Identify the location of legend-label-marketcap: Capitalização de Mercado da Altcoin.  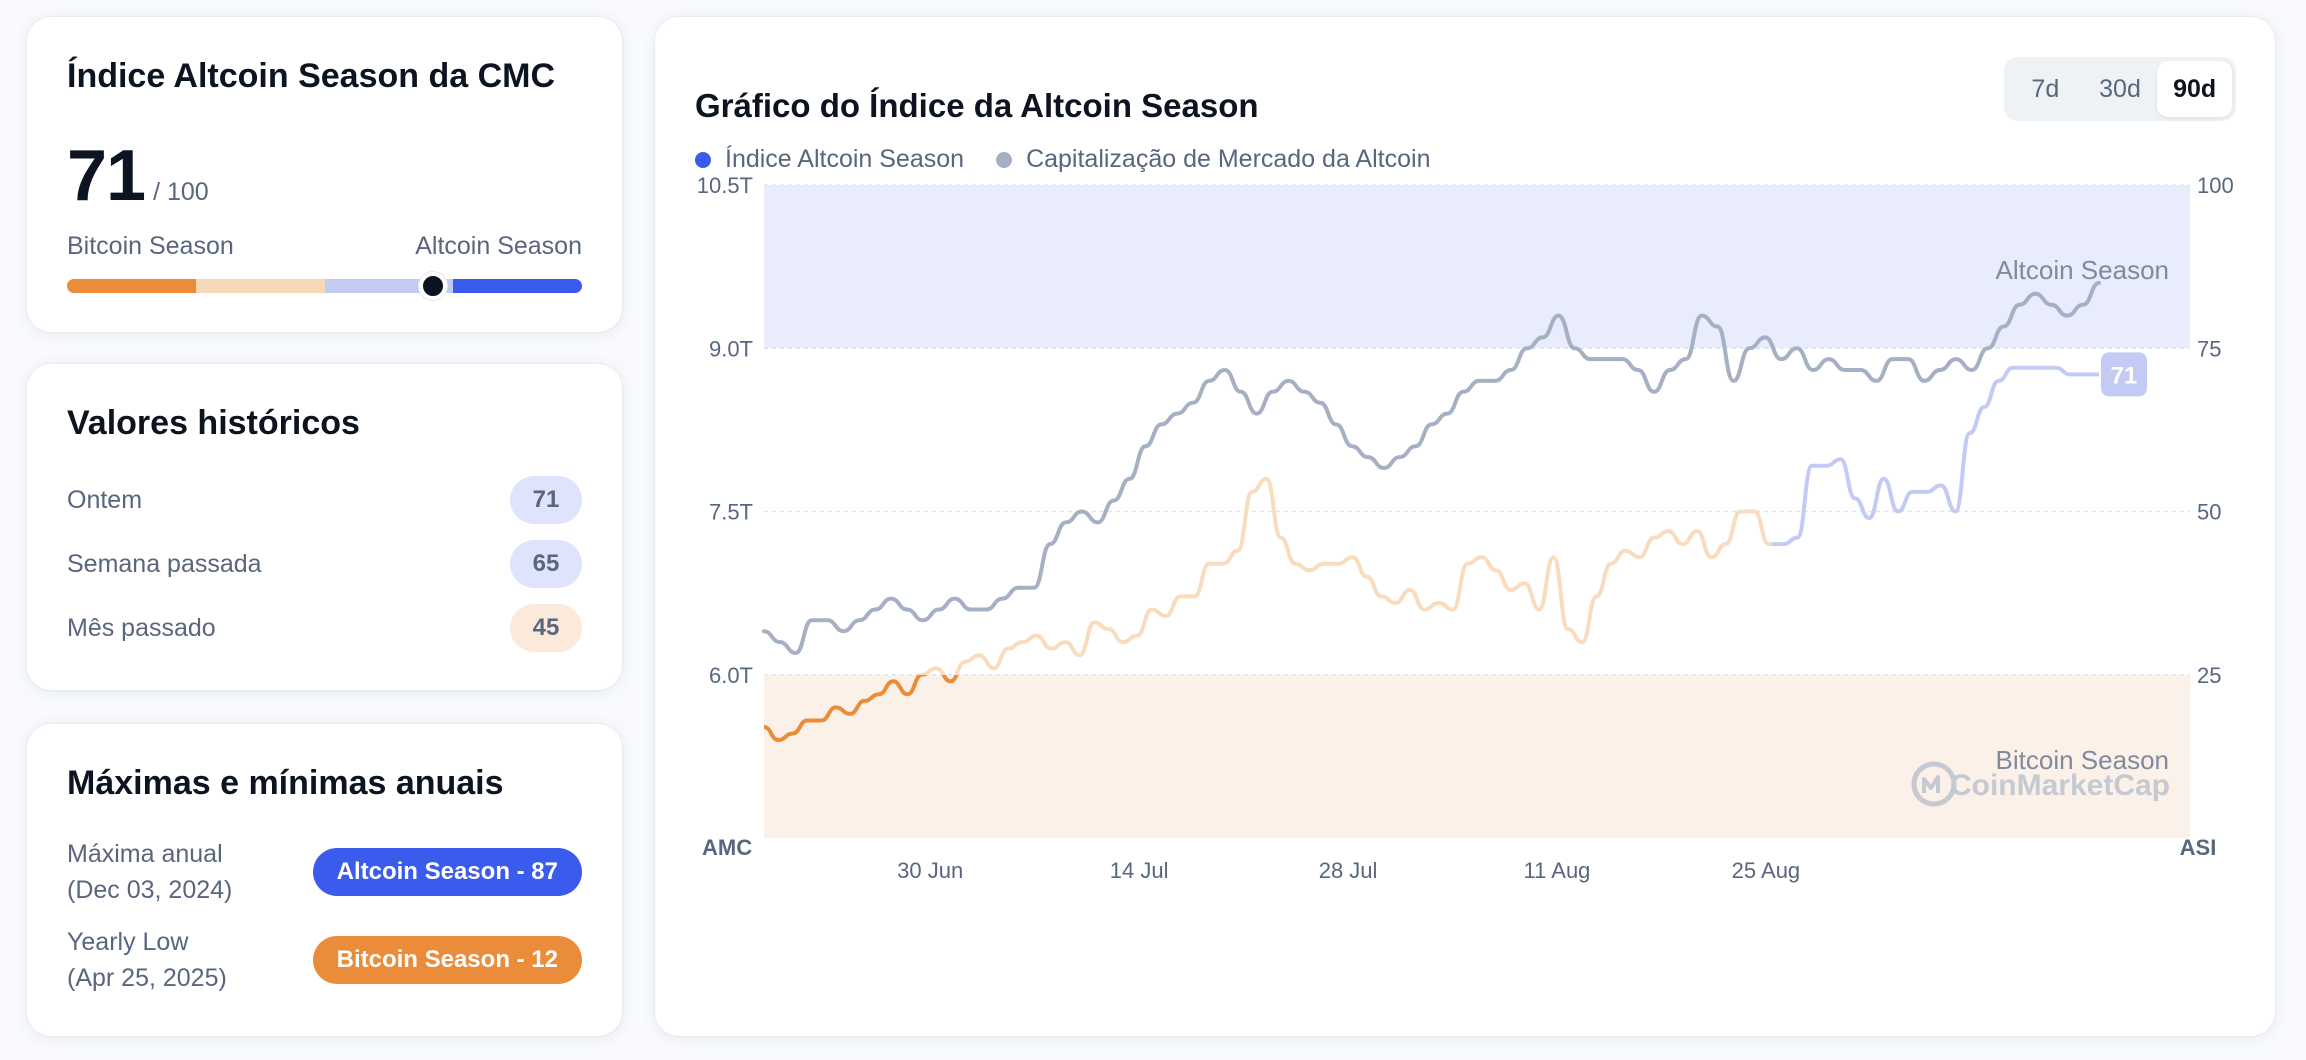
(1228, 159).